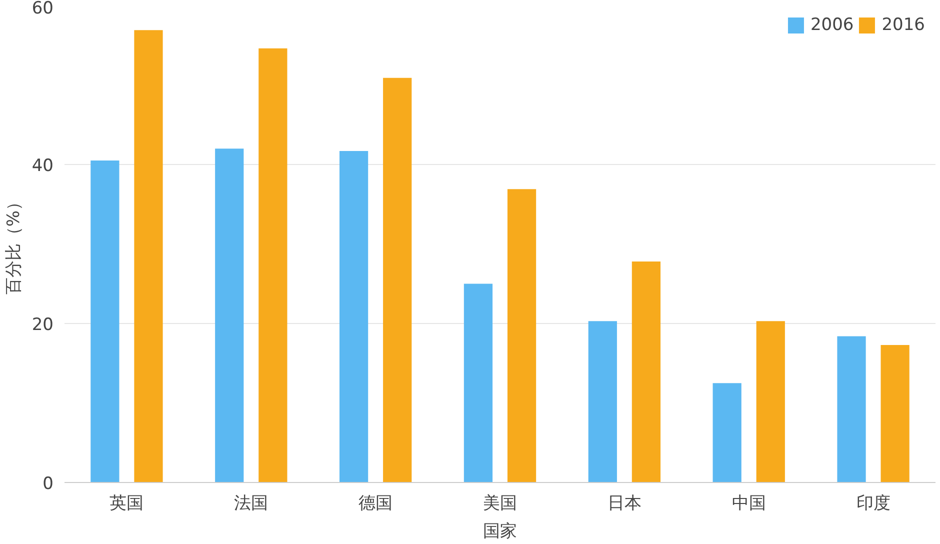 This screenshot has height=544, width=940. Describe the element at coordinates (873, 504) in the screenshot. I see `x-tick-label: 印度` at that location.